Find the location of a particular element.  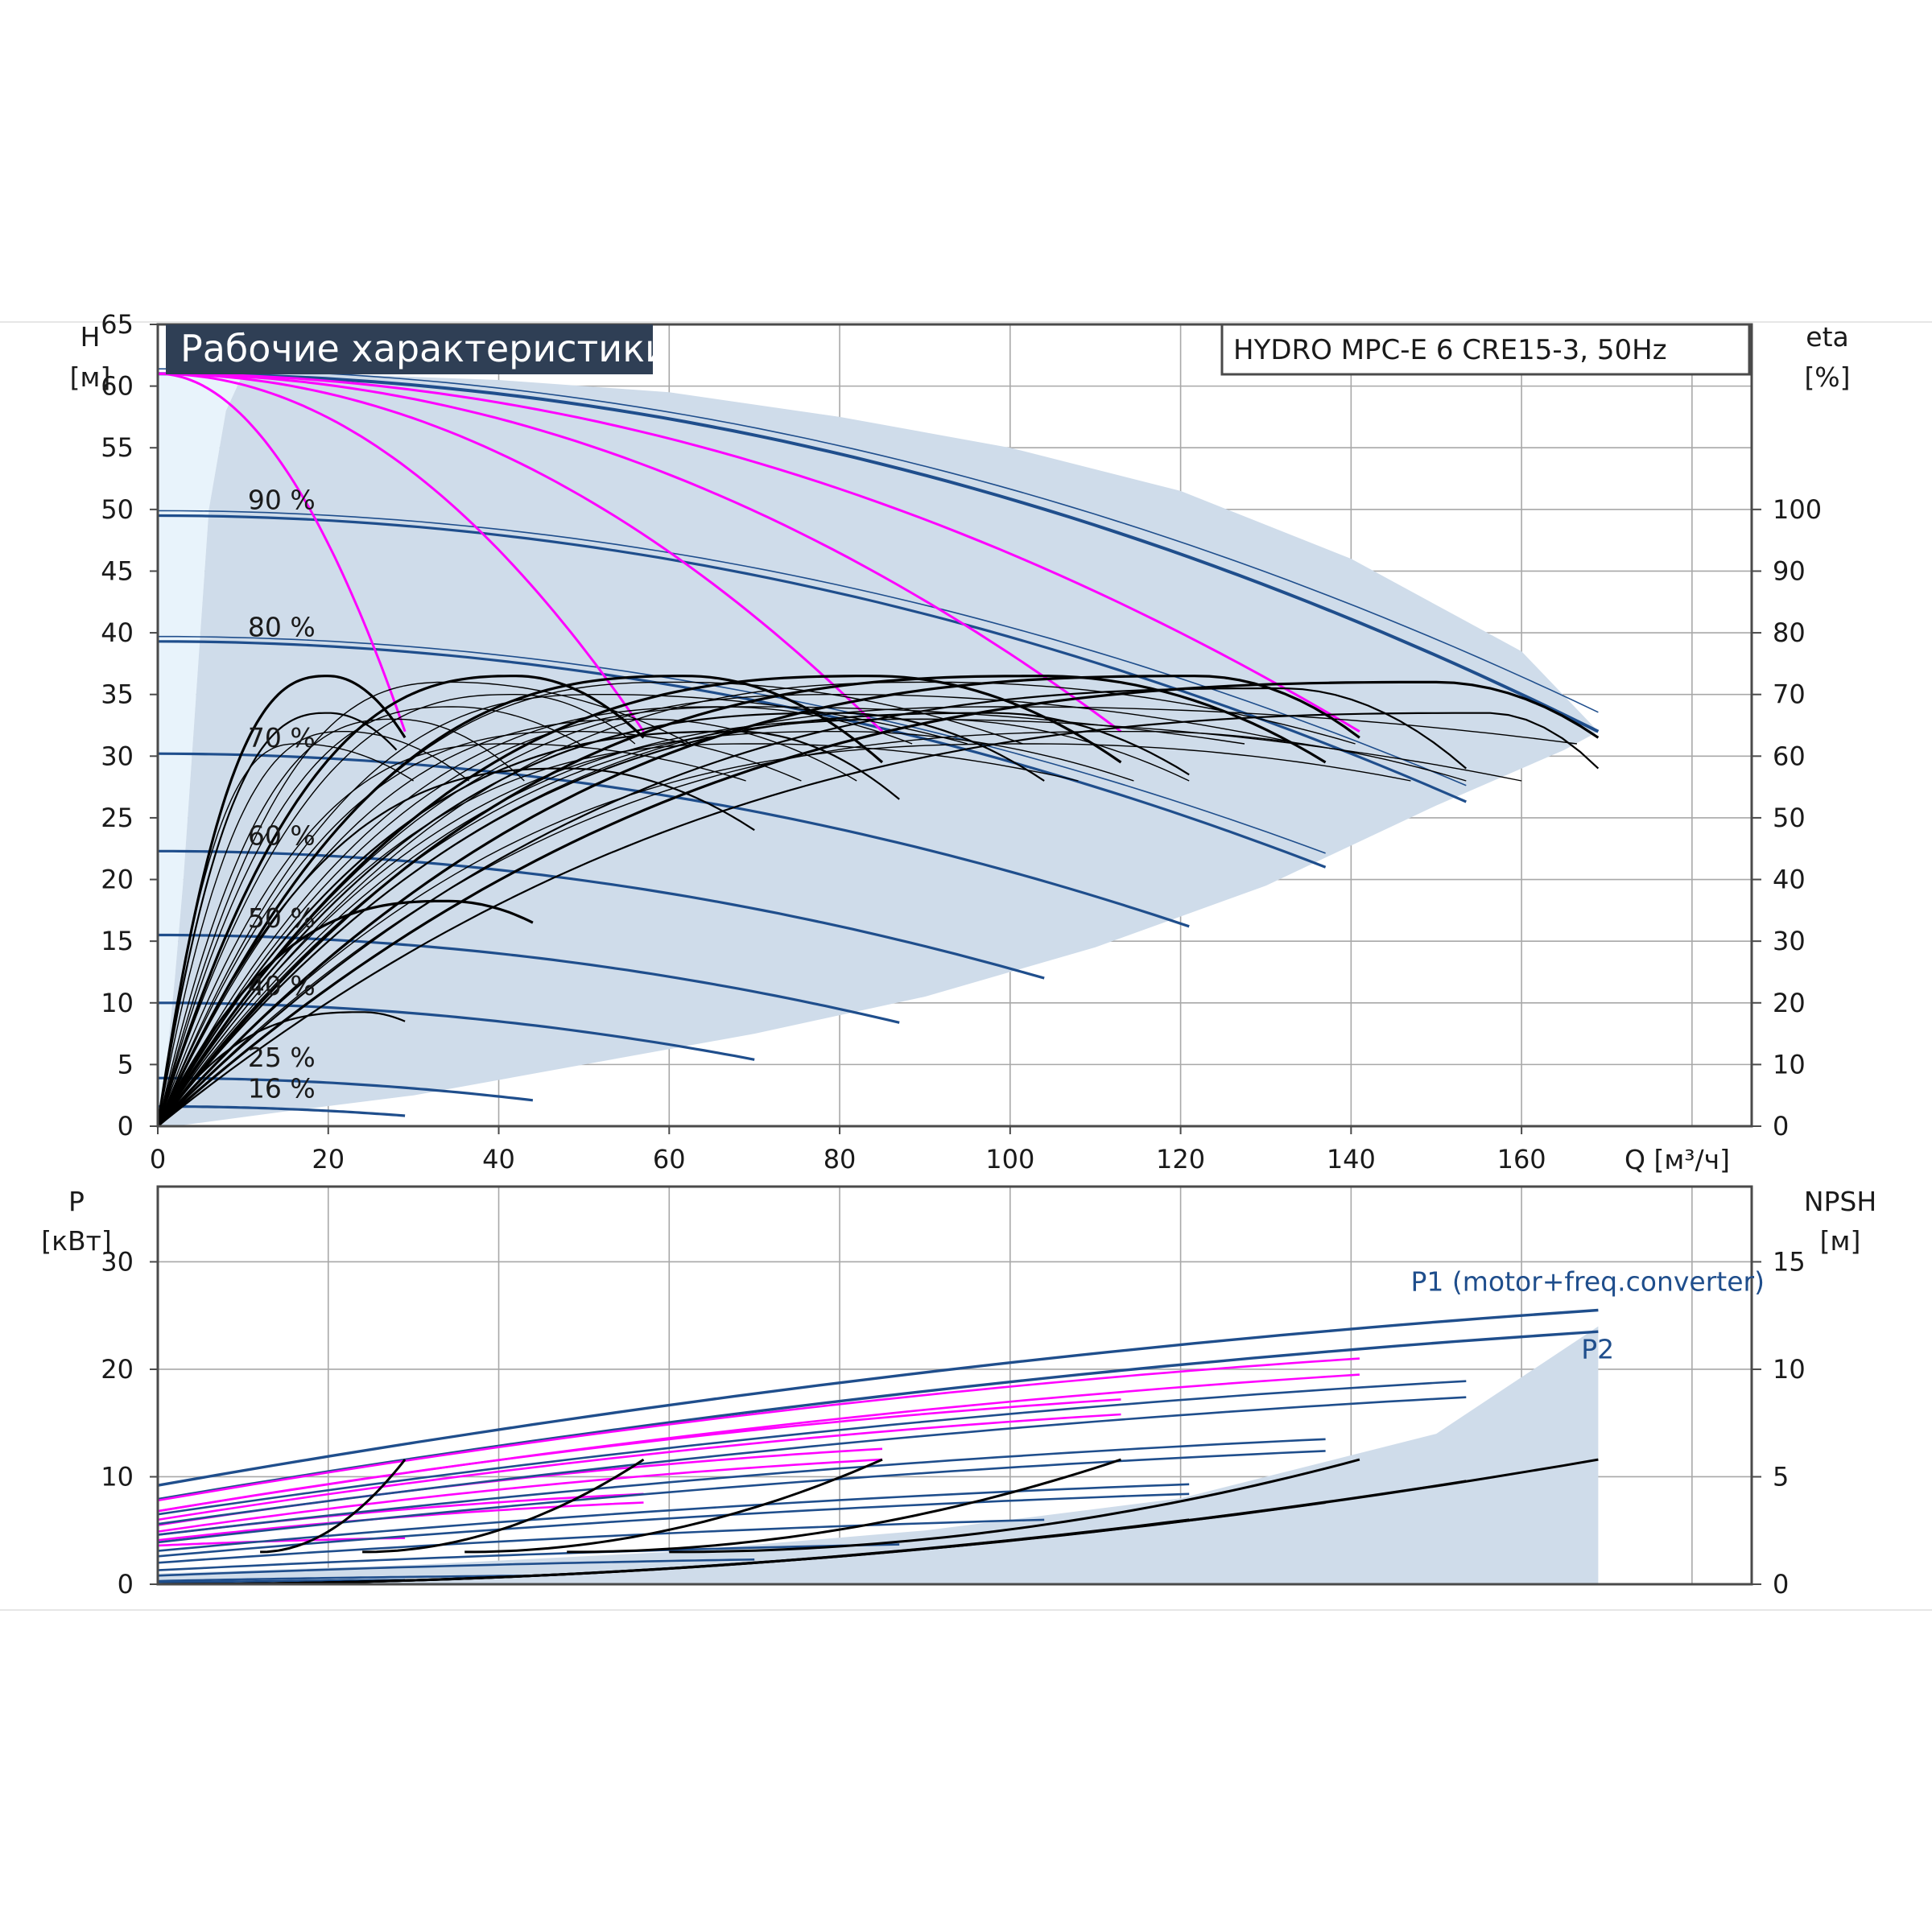

speed-label: 16 % is located at coordinates (282, 1088).